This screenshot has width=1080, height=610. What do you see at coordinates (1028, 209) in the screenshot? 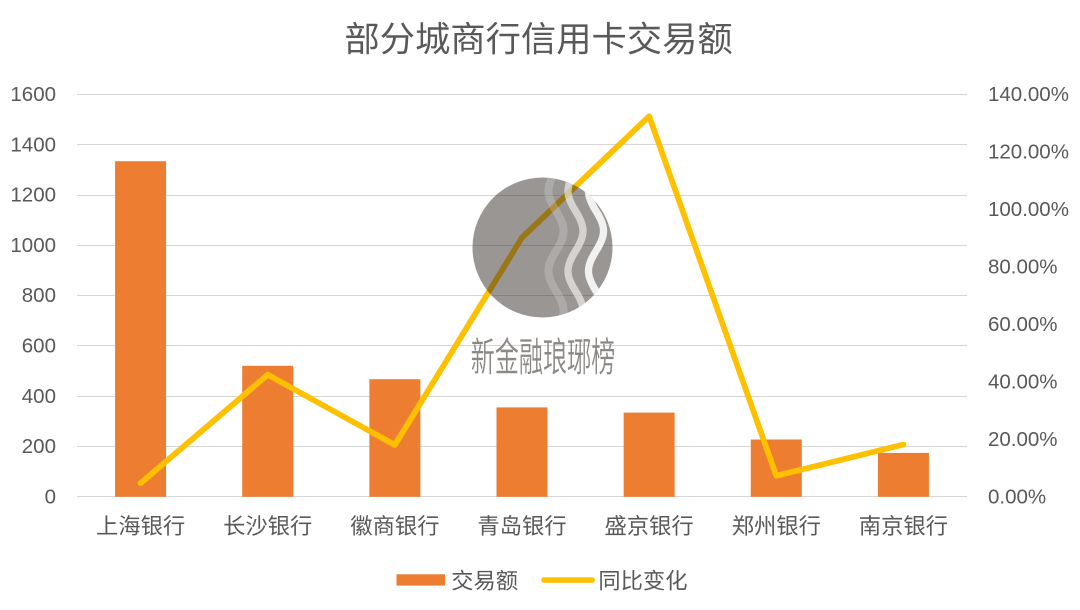
I see `svg-text: 100.00%` at bounding box center [1028, 209].